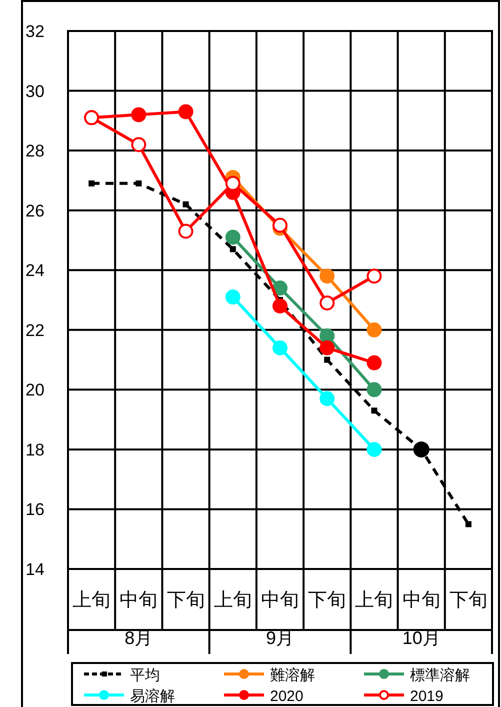 Image resolution: width=501 pixels, height=707 pixels. Describe the element at coordinates (35, 330) in the screenshot. I see `y-tick-label: 22` at that location.